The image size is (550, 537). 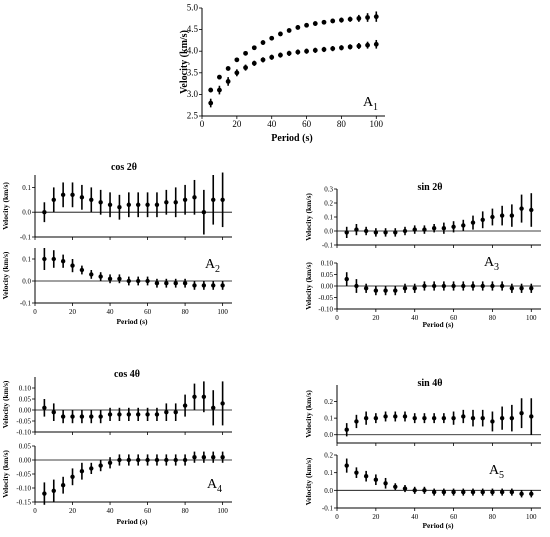 I want to click on y-tick-label: -0.10, so click(x=23, y=433).